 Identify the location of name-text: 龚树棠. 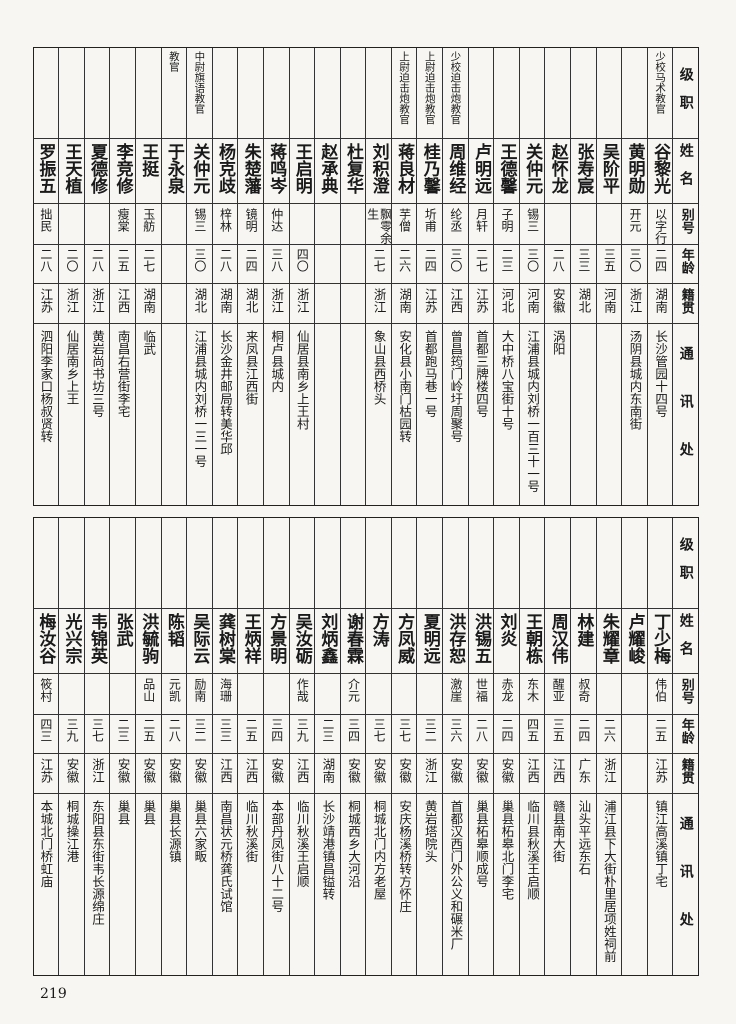
(225, 638).